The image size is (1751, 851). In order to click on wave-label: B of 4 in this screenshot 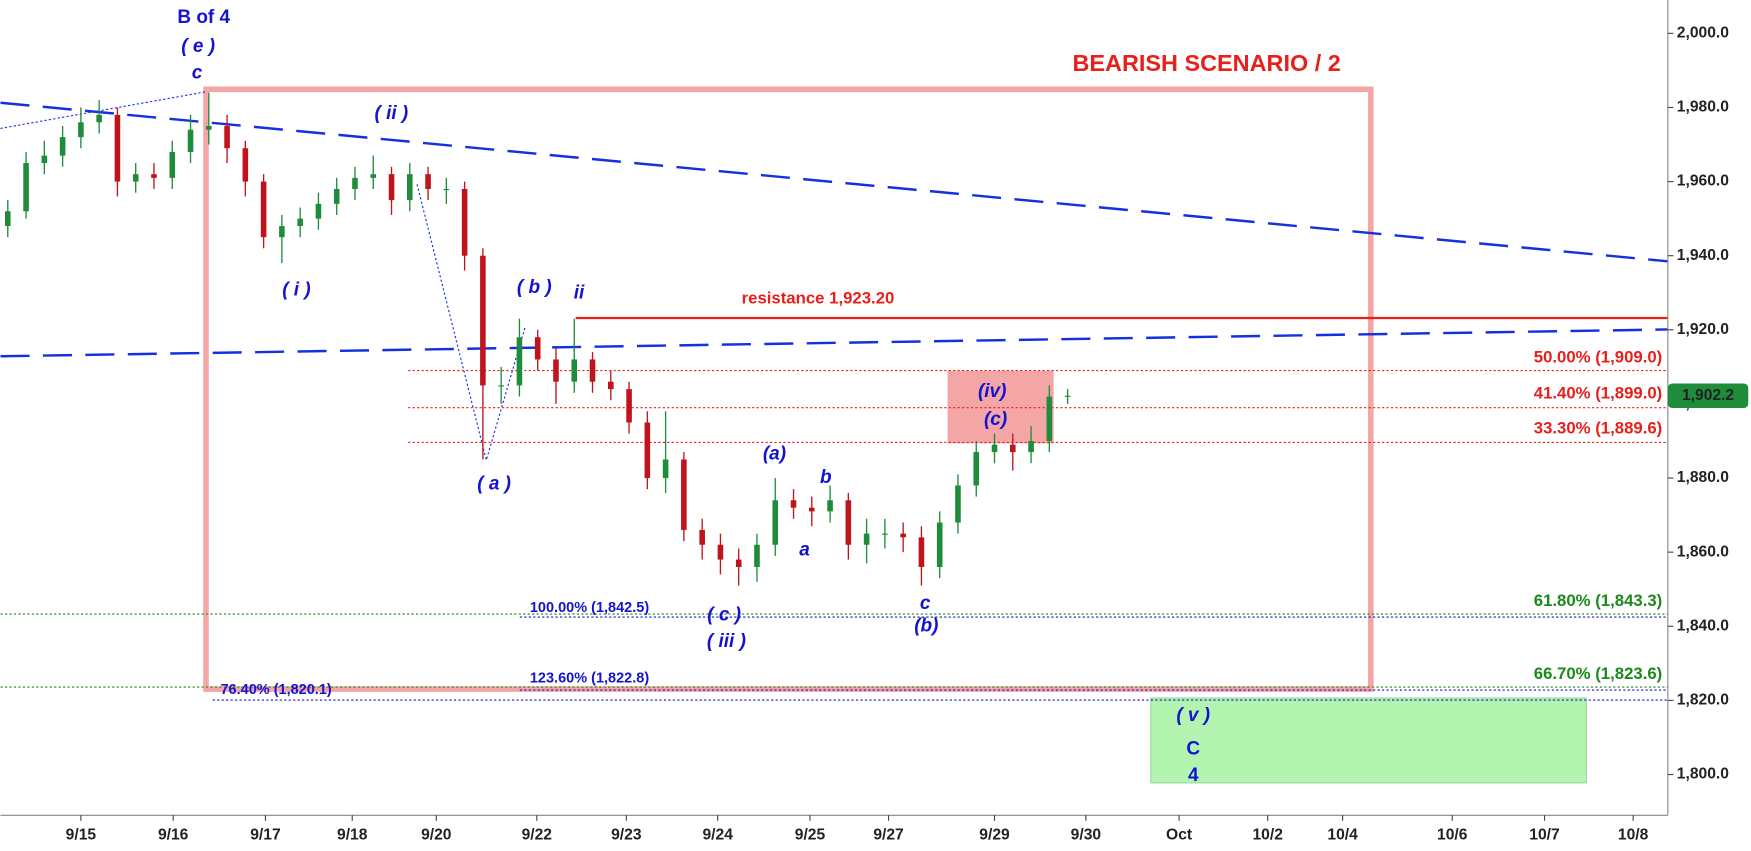, I will do `click(203, 17)`.